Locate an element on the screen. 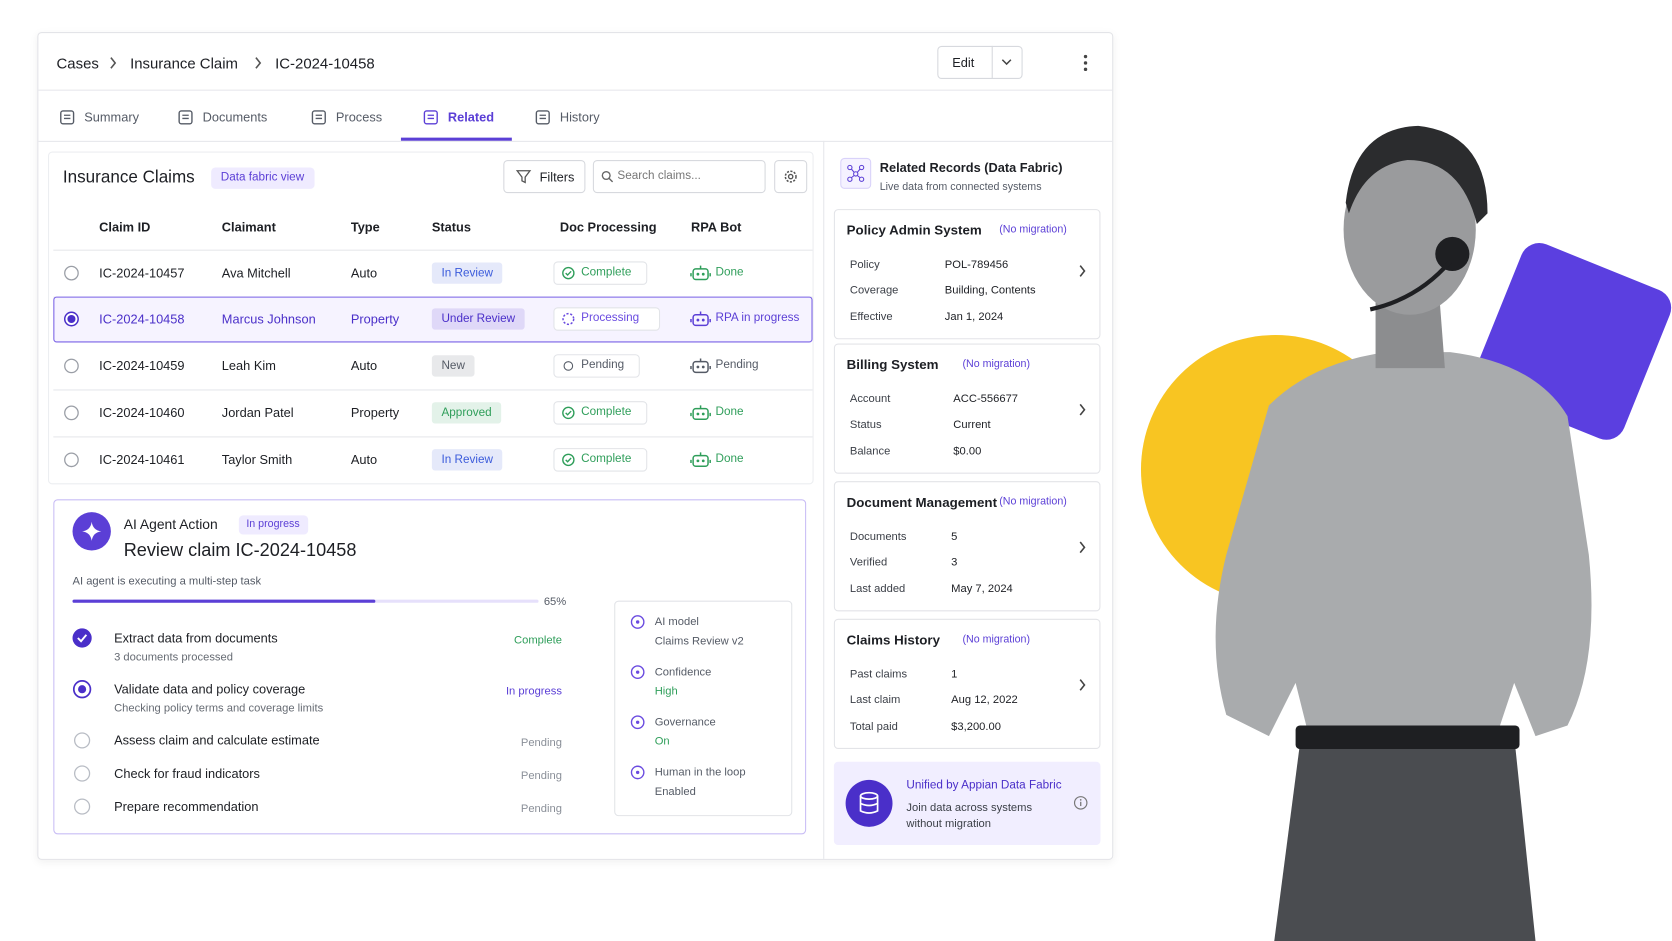 The width and height of the screenshot is (1672, 941). field-label: Balance is located at coordinates (870, 451).